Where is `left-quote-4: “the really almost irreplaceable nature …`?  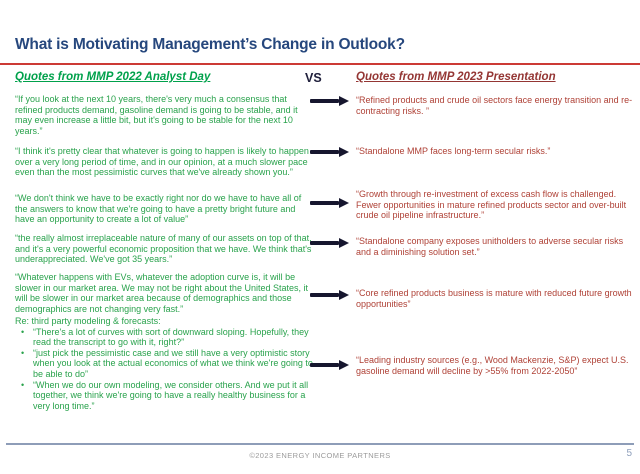
left-quote-4: “the really almost irreplaceable nature … is located at coordinates (163, 249).